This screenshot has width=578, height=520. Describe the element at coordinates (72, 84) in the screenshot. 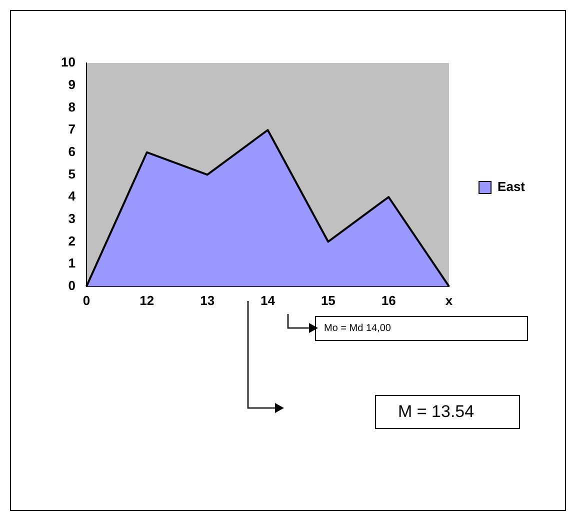

I see `y-tick-label: 9` at that location.